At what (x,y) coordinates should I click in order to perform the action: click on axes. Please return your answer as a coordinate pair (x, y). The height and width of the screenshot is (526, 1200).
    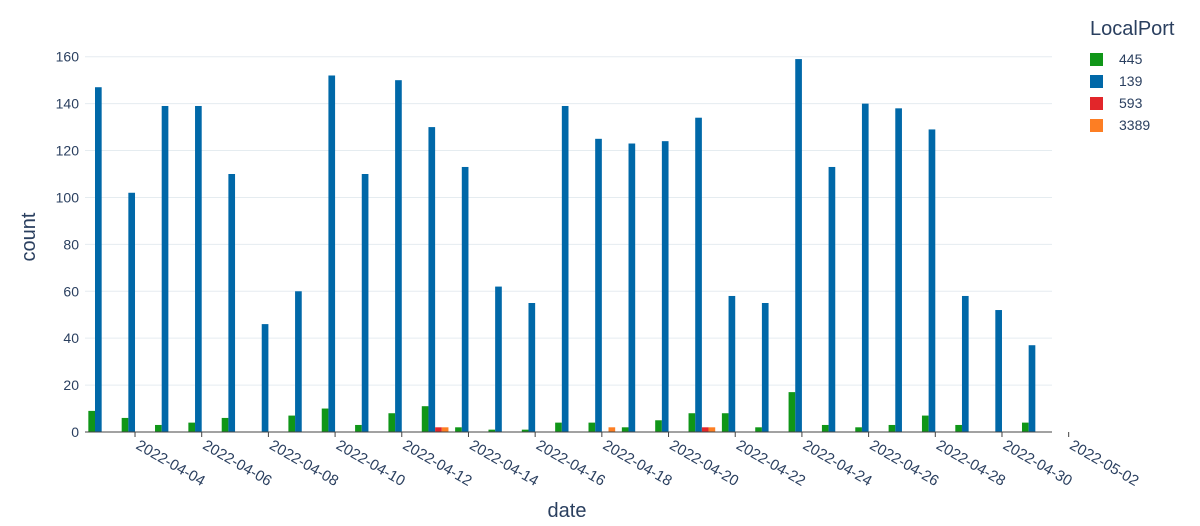
    Looking at the image, I should click on (577, 434).